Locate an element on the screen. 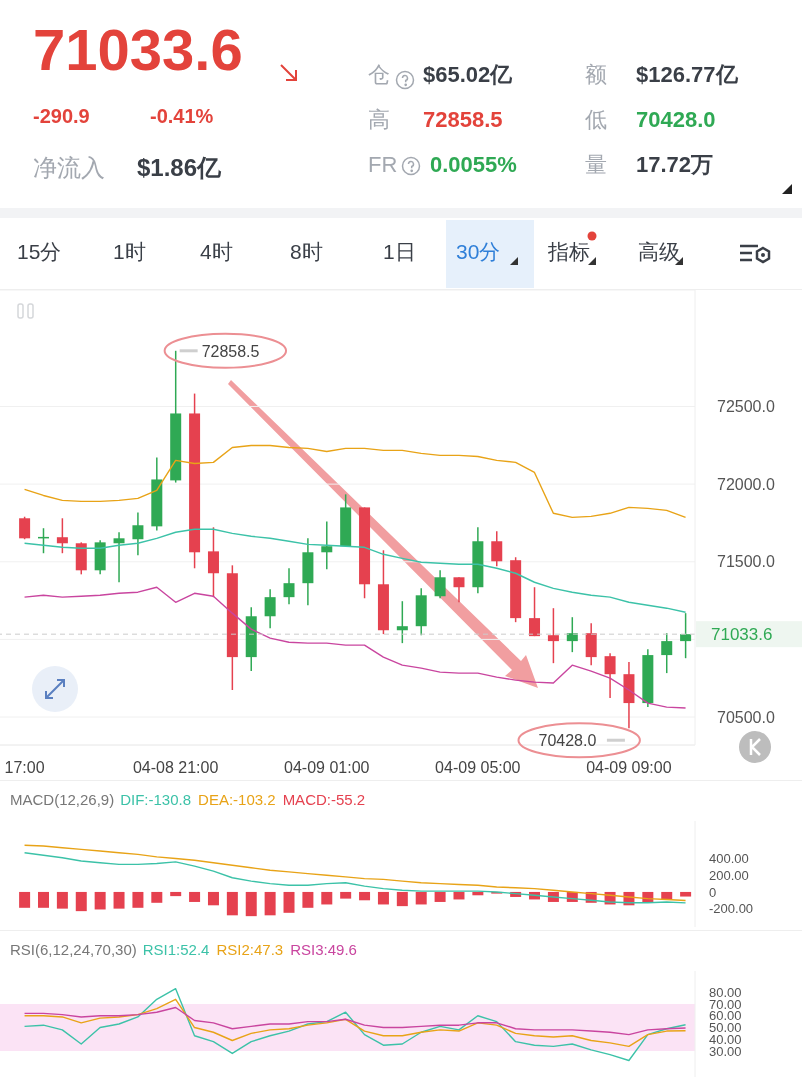 This screenshot has height=1080, width=802. y-tick-label: 400.00 is located at coordinates (729, 859).